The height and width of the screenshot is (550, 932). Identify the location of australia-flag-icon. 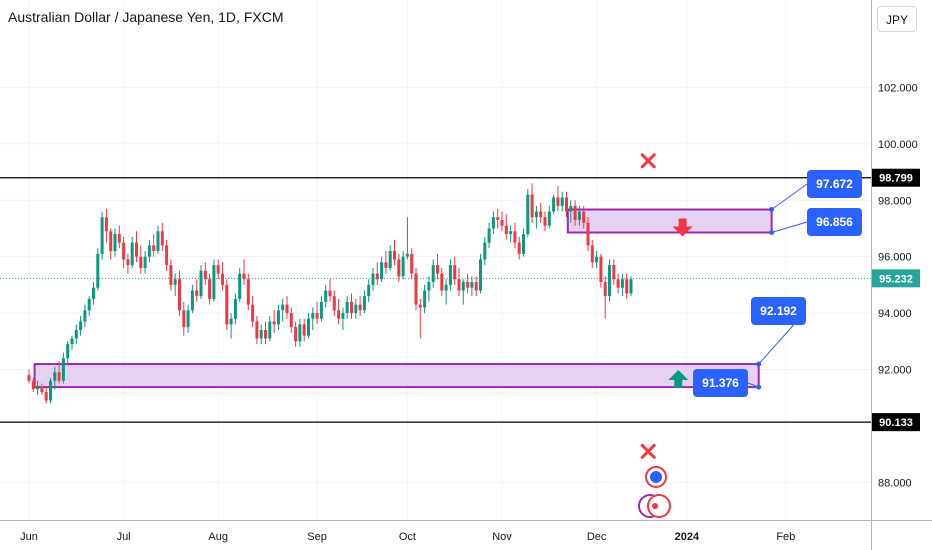
(656, 477).